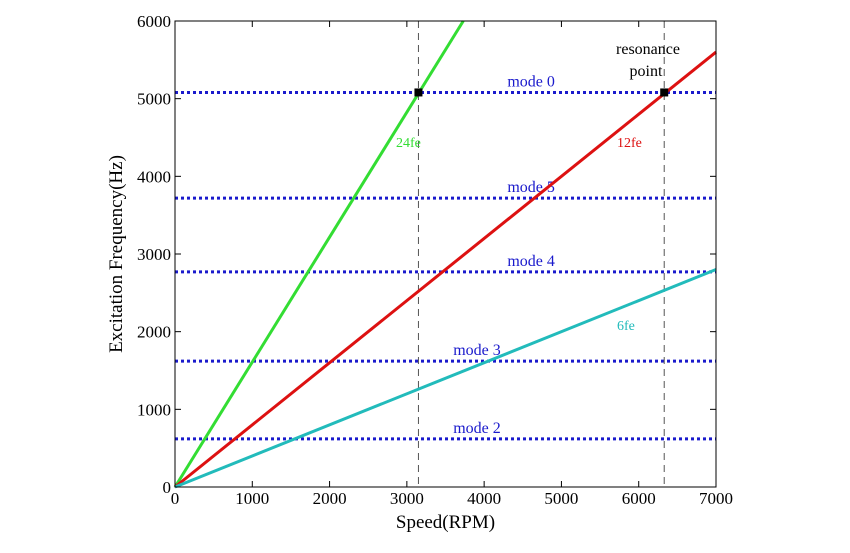 Image resolution: width=850 pixels, height=553 pixels. What do you see at coordinates (116, 254) in the screenshot?
I see `y-axis-title: Excitation Frequency(Hz)` at bounding box center [116, 254].